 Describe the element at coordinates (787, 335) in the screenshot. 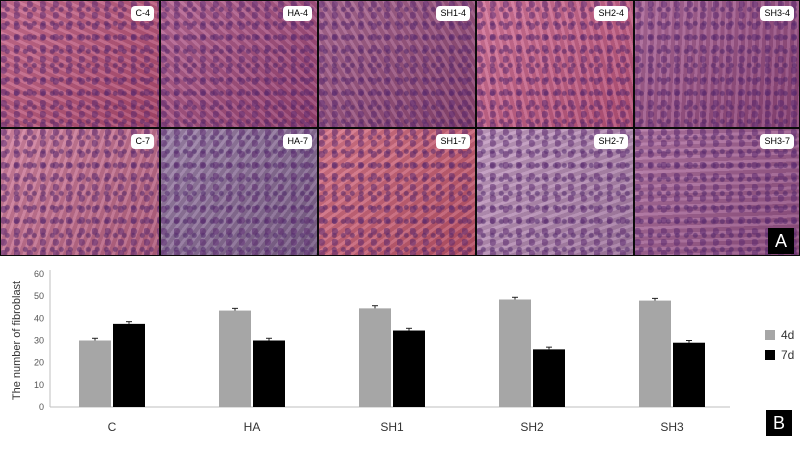

I see `legend-label-4d: 4d` at that location.